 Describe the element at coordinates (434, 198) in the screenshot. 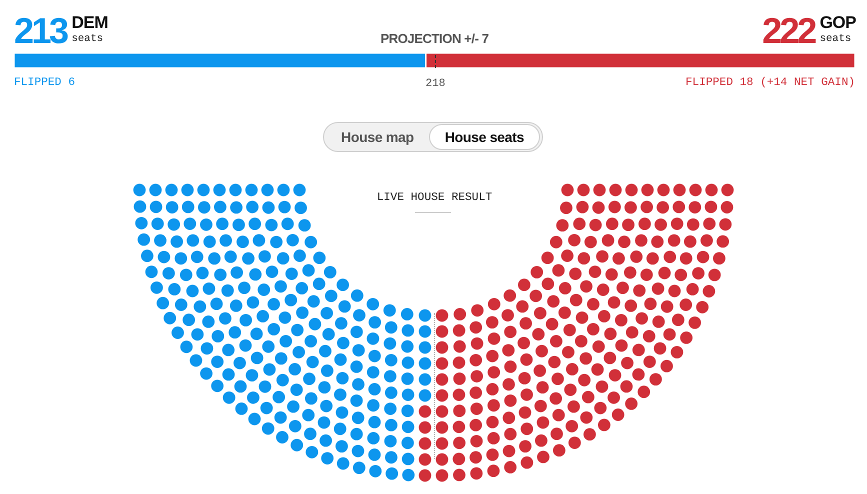

I see `text: LIVE HOUSE RESULT` at that location.